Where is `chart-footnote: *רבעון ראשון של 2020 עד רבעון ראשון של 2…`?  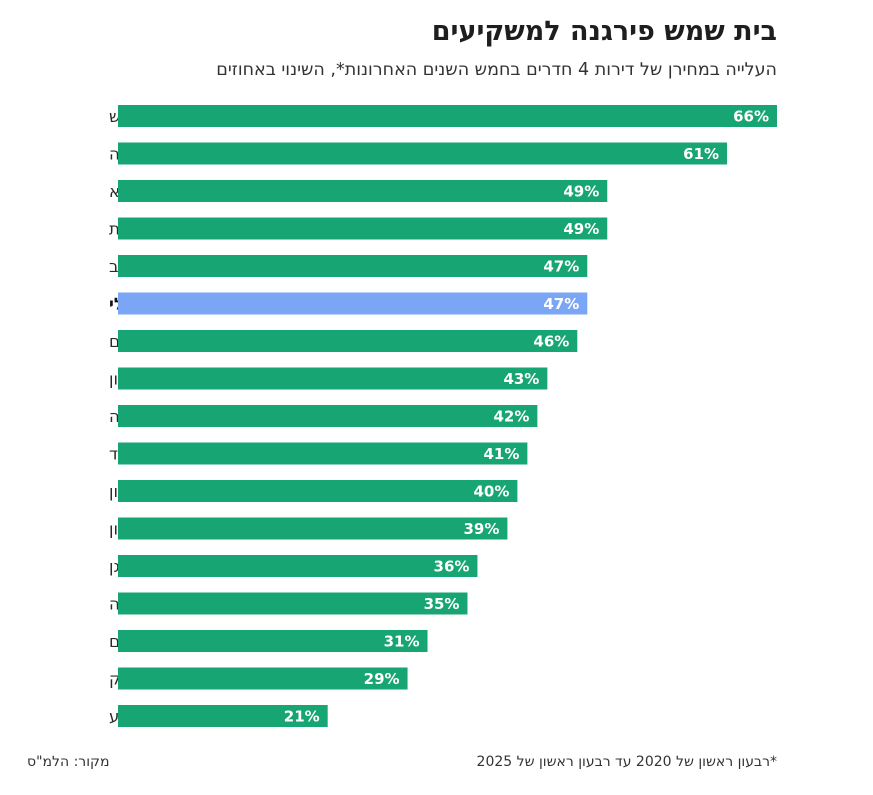
chart-footnote: *רבעון ראשון של 2020 עד רבעון ראשון של 2… is located at coordinates (626, 762).